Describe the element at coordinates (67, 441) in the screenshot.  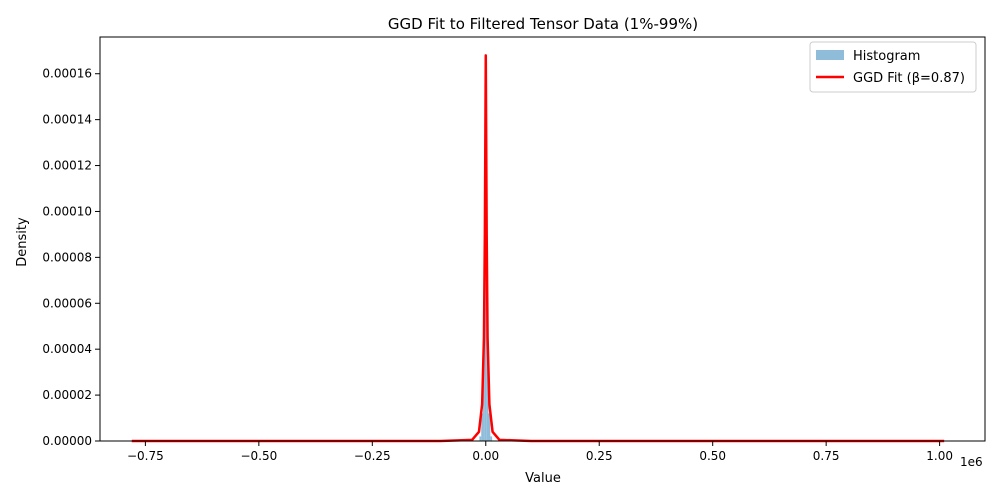
I see `y-tick-label: 0.00000` at that location.